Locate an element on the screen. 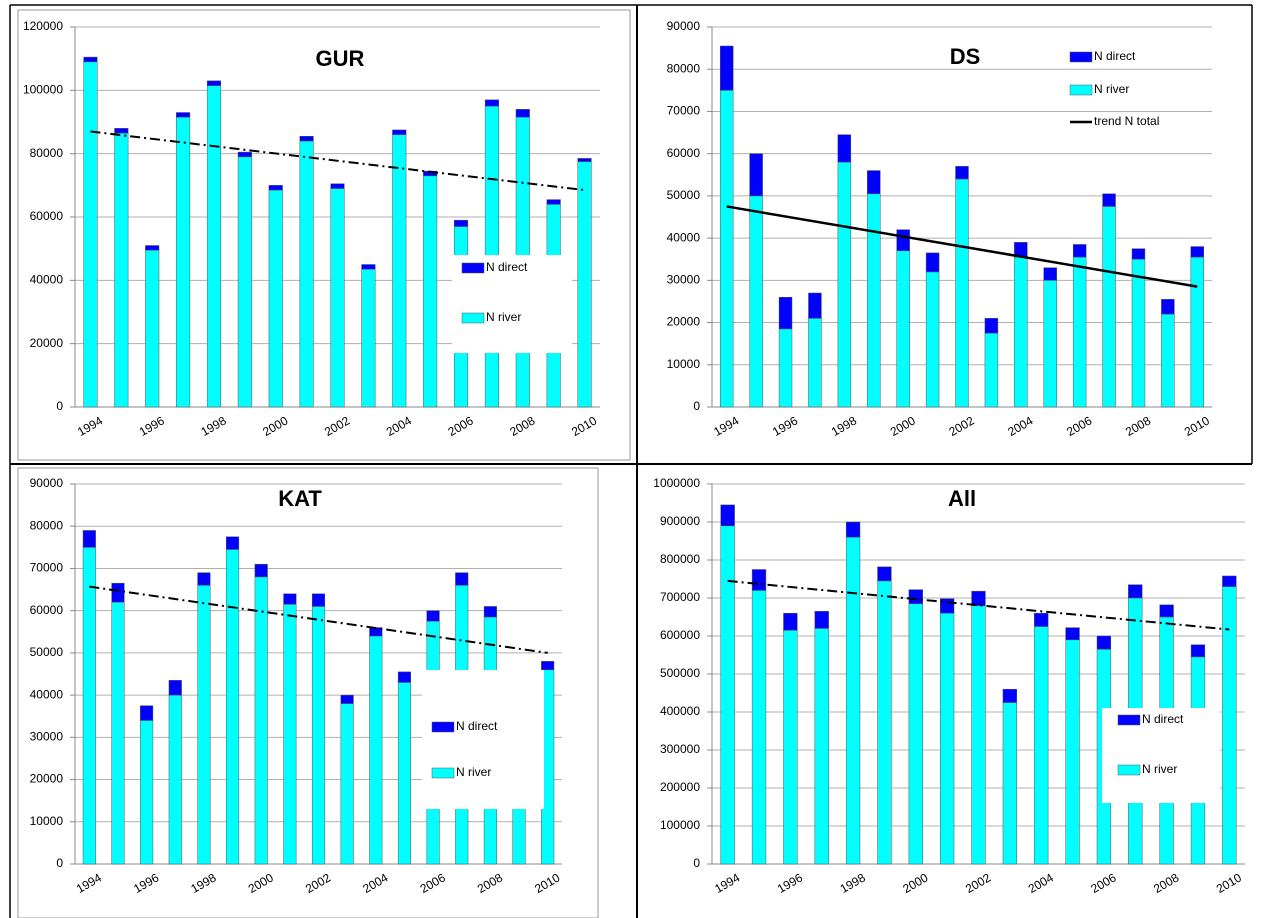  y-tick-label: 900000 is located at coordinates (680, 521).